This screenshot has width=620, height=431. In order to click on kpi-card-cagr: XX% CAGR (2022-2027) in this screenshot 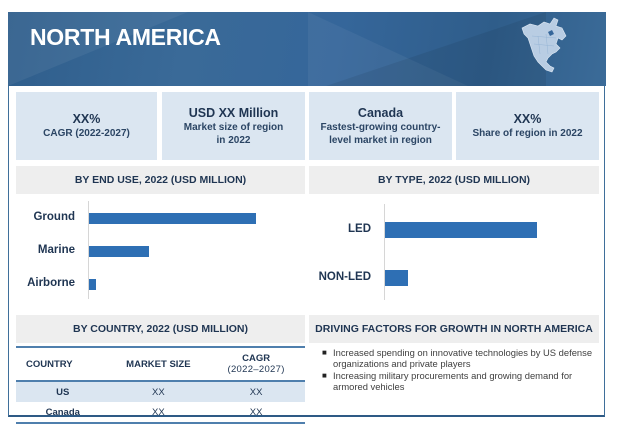, I will do `click(86, 126)`.